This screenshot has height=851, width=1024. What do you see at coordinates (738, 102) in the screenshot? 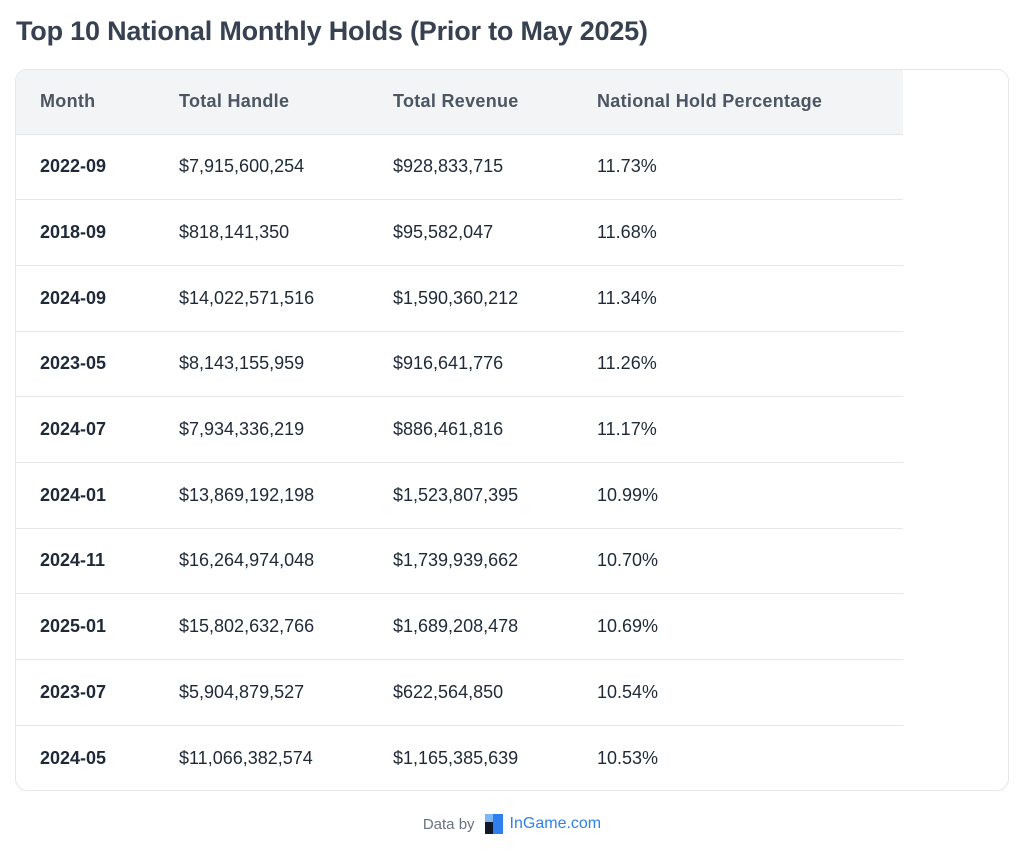
I see `header-hold-percentage: National Hold Percentage` at bounding box center [738, 102].